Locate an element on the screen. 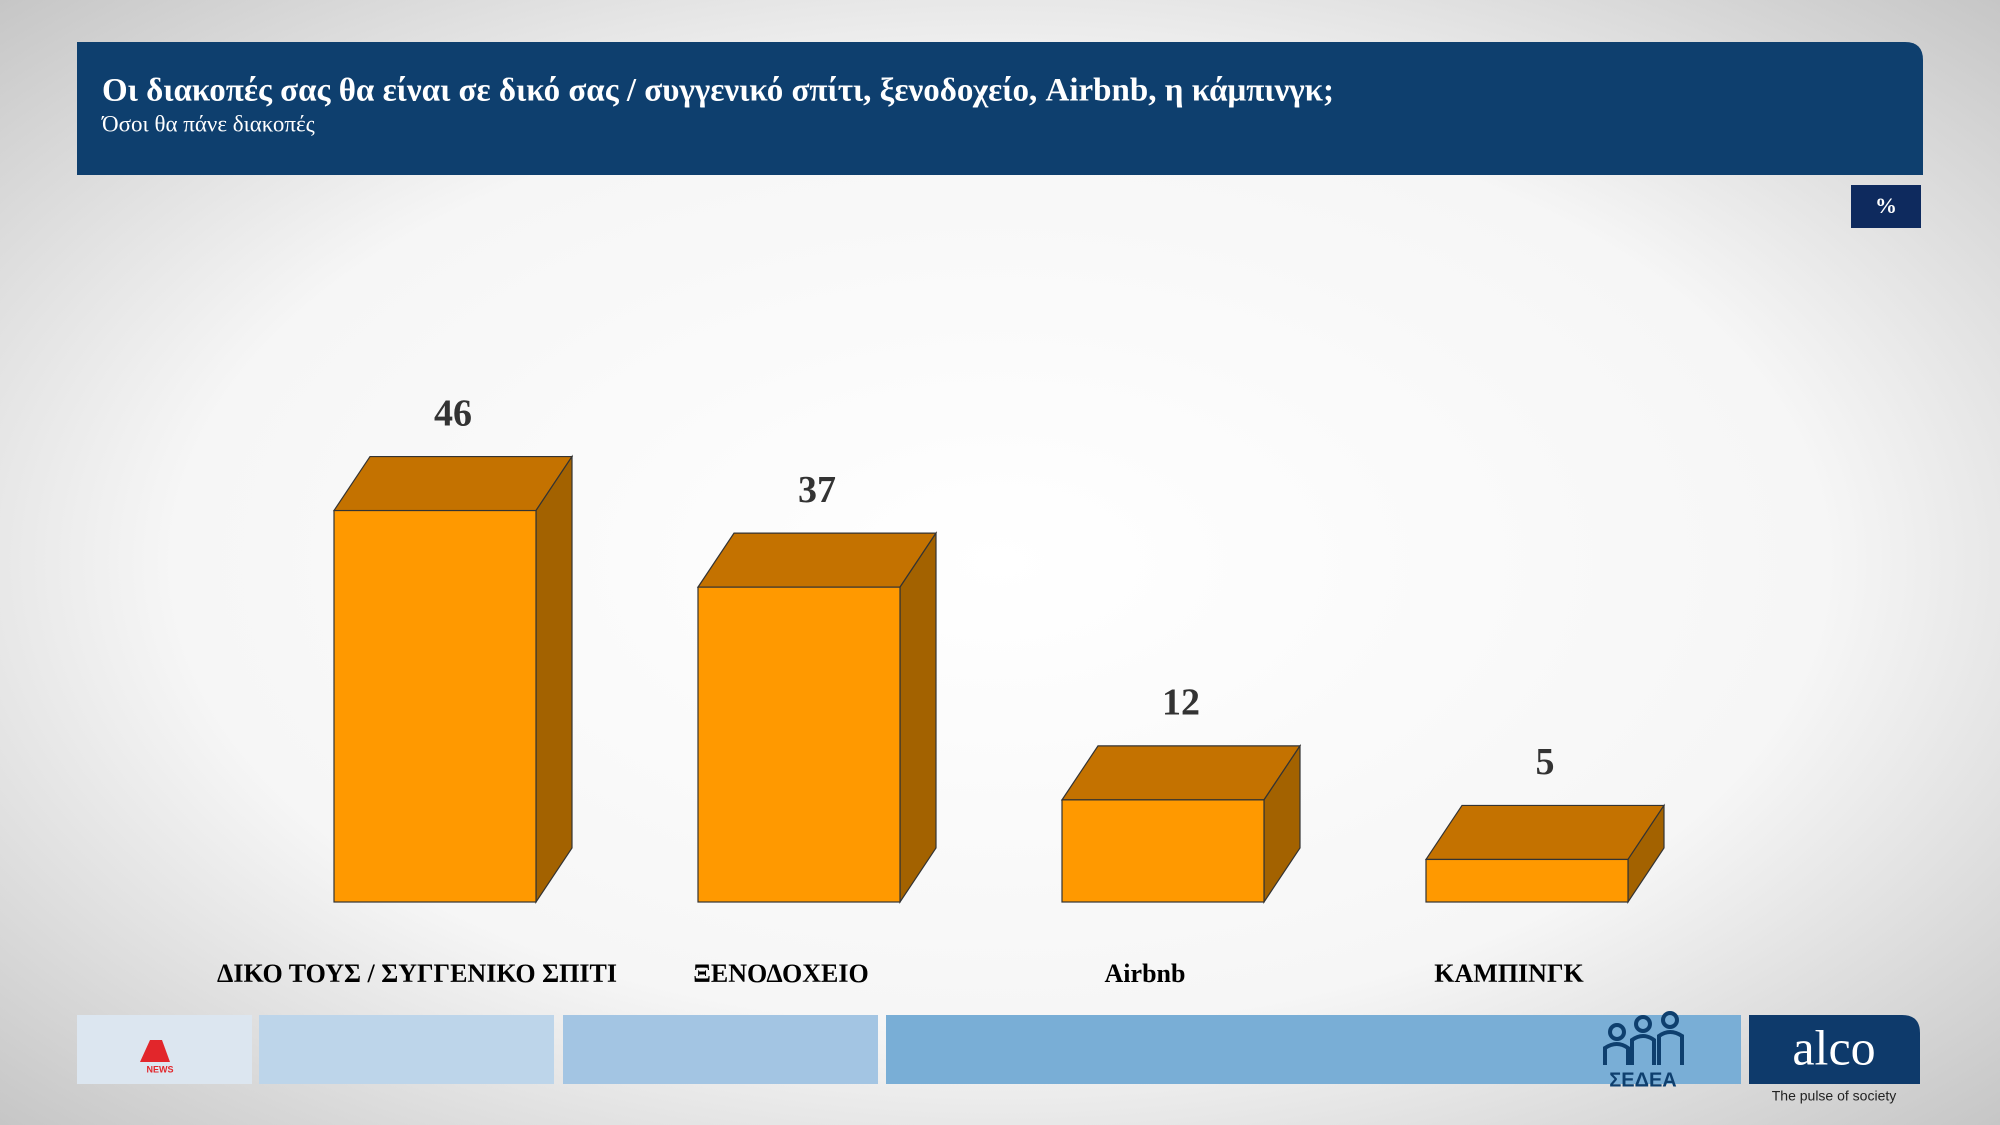  unit-label: % is located at coordinates (1886, 205).